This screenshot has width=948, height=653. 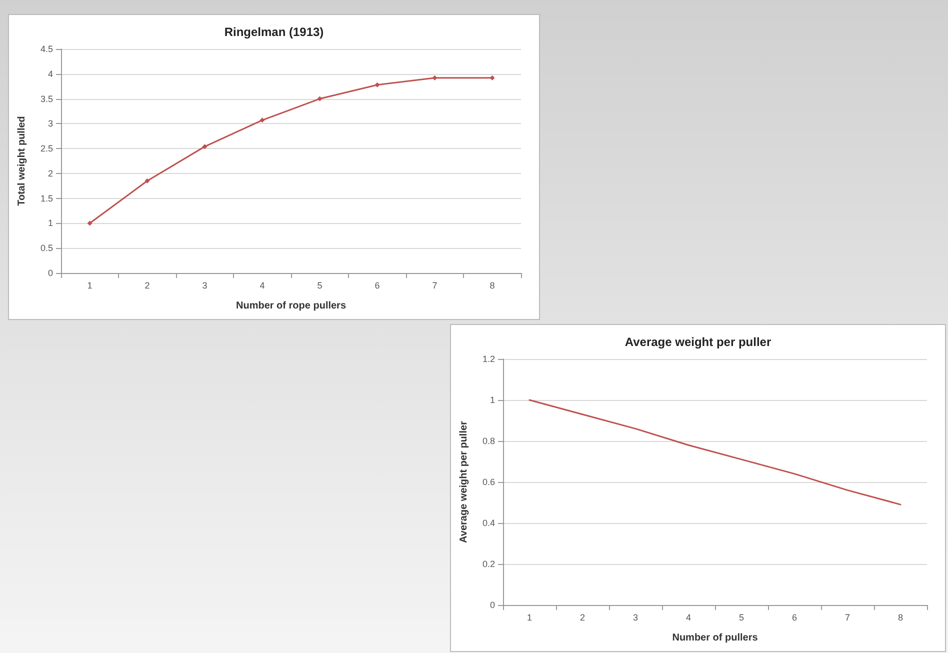 What do you see at coordinates (46, 149) in the screenshot?
I see `y-tick-label: 2.5` at bounding box center [46, 149].